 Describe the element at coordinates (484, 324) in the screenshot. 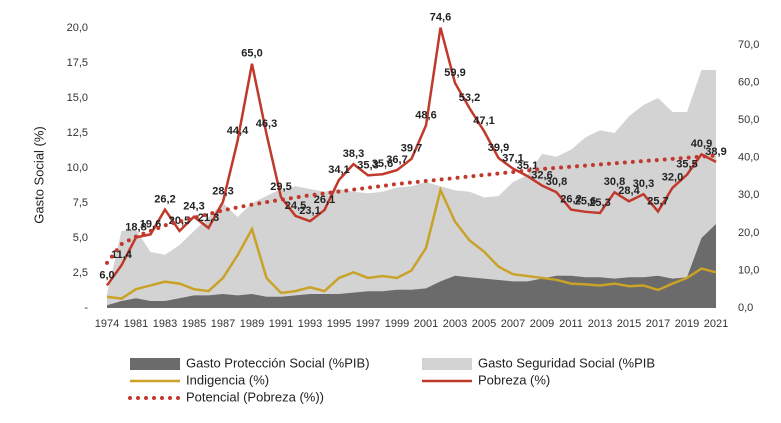

I see `x-tick-label: 2005` at that location.